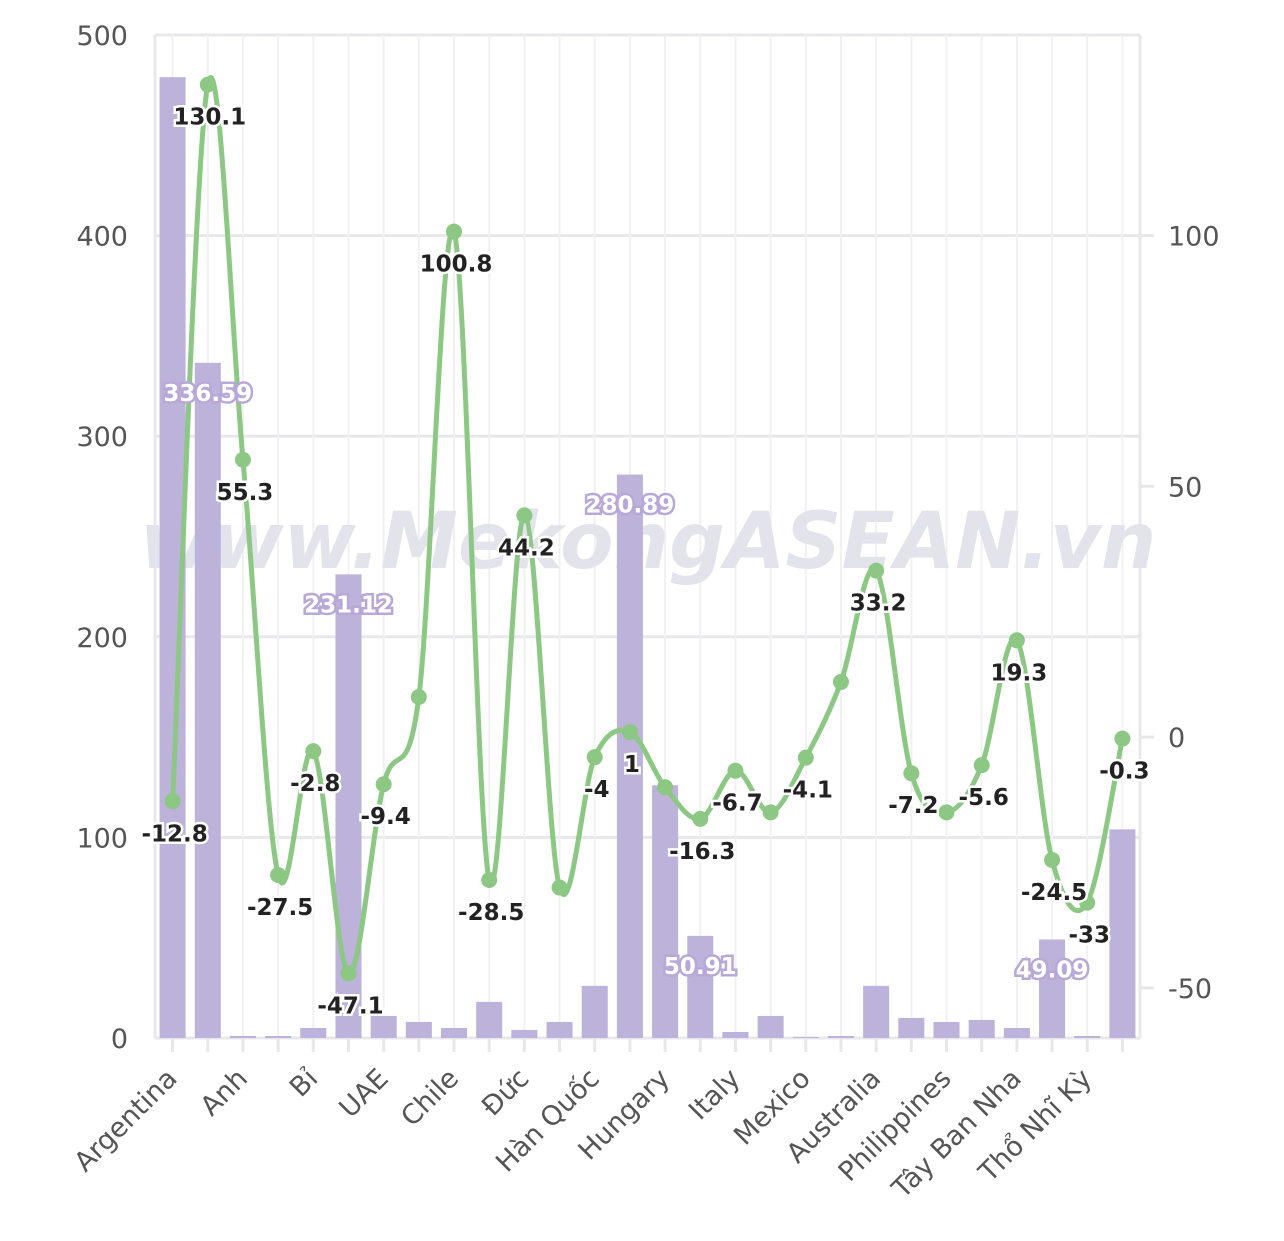 This screenshot has height=1241, width=1284. I want to click on line-value-label: -7.2, so click(913, 806).